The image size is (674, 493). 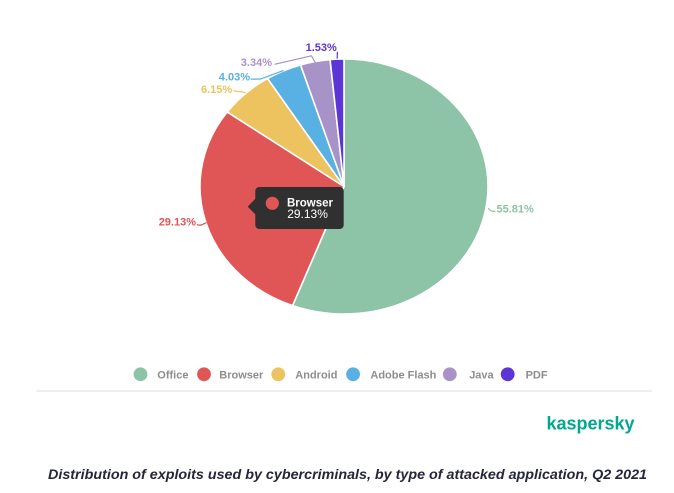 What do you see at coordinates (316, 375) in the screenshot?
I see `svg-text: Android` at bounding box center [316, 375].